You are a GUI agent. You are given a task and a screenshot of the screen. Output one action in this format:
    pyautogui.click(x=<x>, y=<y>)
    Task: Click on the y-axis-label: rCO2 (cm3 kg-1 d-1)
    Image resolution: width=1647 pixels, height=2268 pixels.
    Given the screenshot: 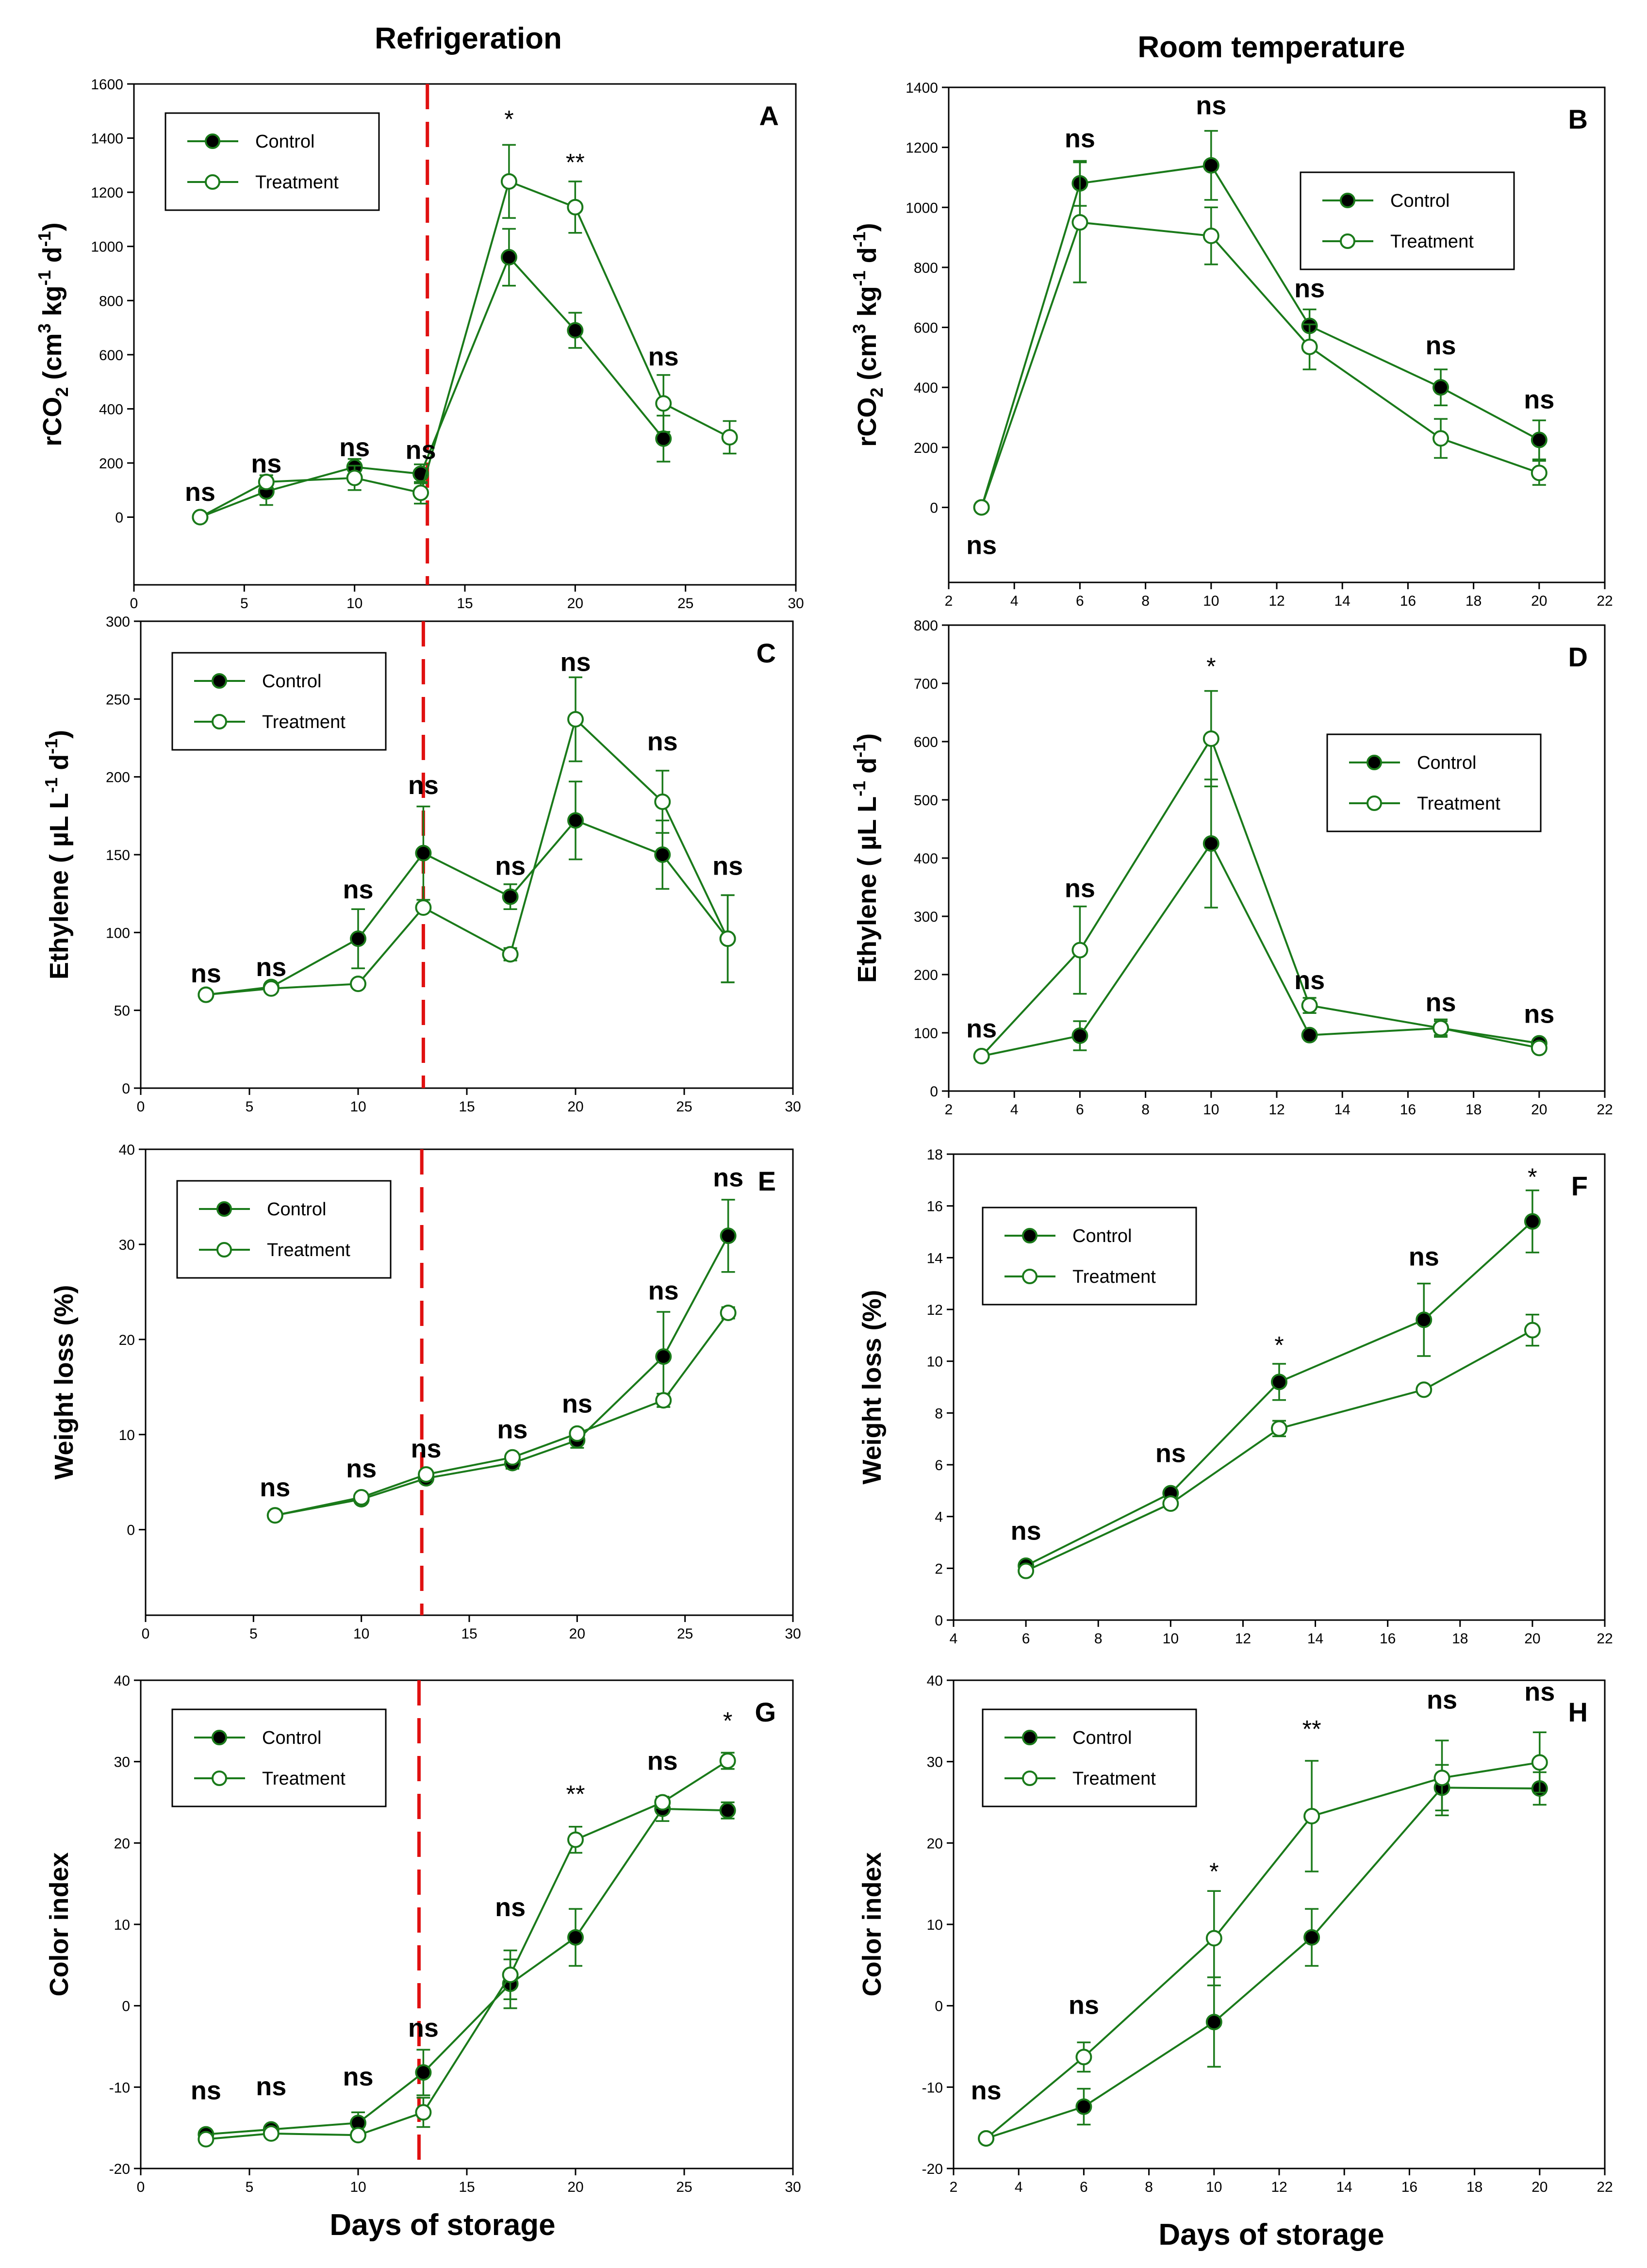 What is the action you would take?
    pyautogui.click(x=53, y=334)
    